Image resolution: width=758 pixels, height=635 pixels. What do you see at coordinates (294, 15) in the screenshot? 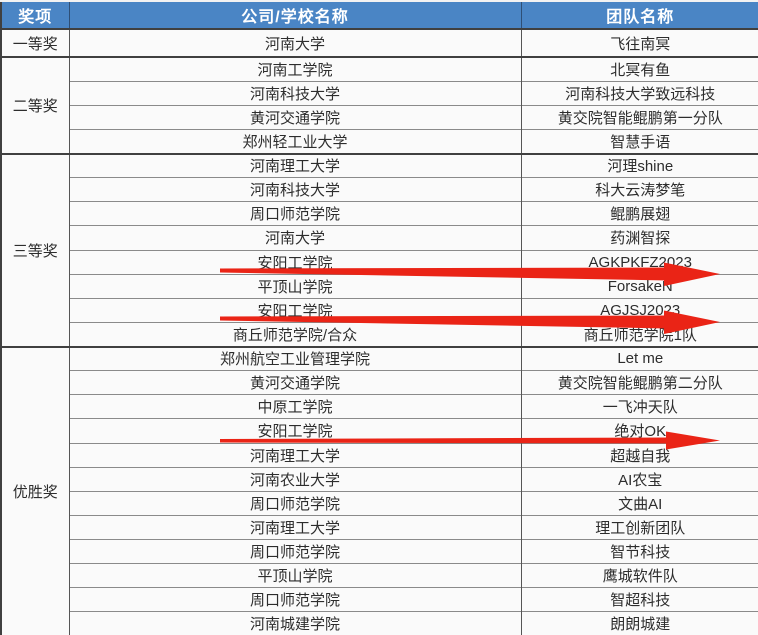
I see `column-header-school: 公司/学校名称` at bounding box center [294, 15].